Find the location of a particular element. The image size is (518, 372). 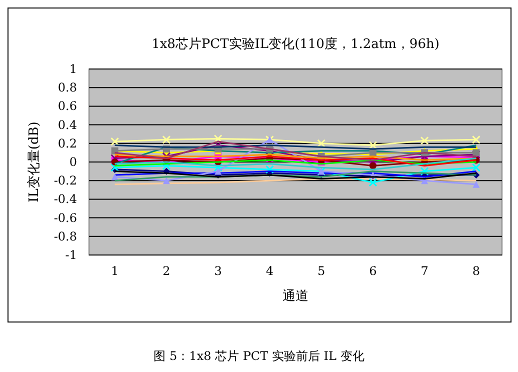

ytick: 0 is located at coordinates (73, 162).